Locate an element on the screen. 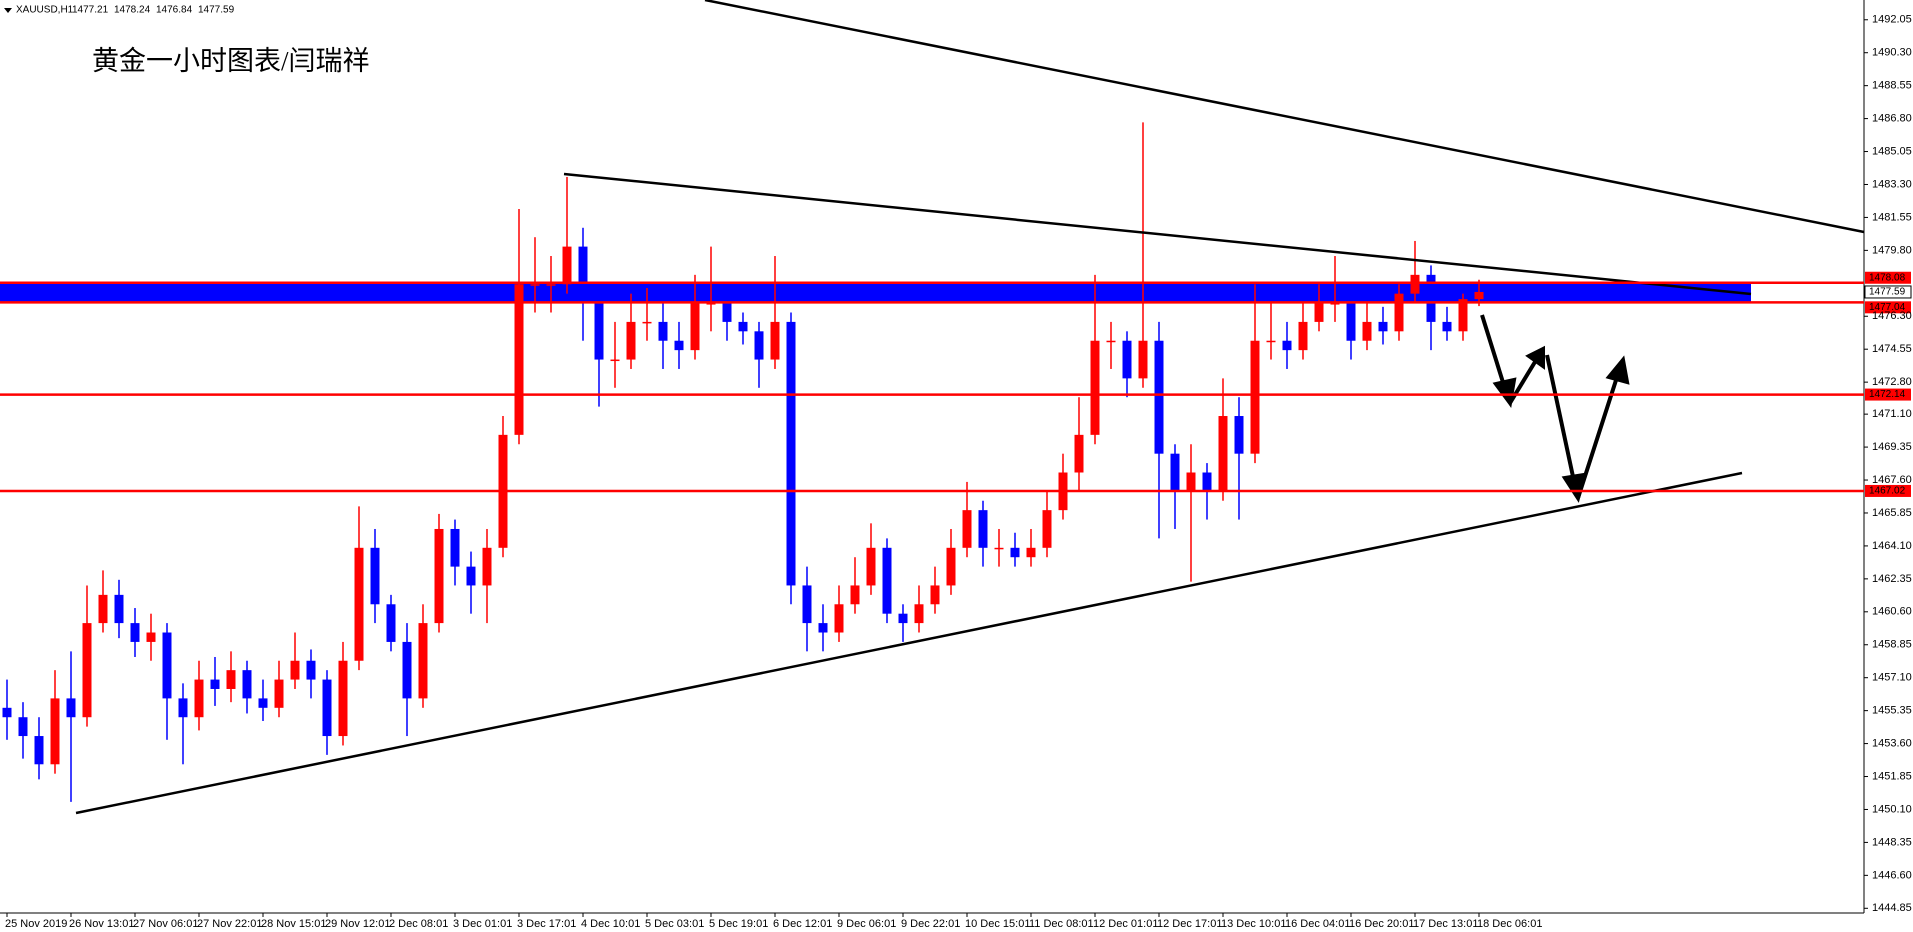 This screenshot has width=1913, height=932. trend-line is located at coordinates (1157, 234).